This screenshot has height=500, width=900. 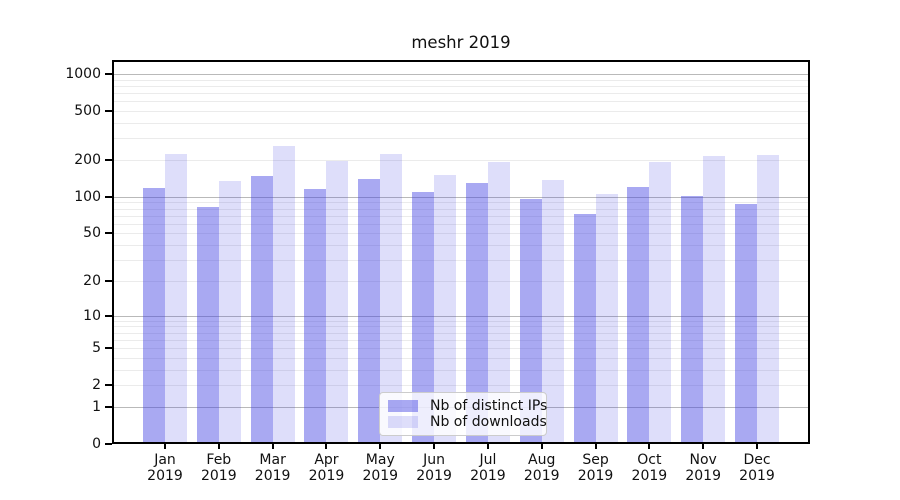 I want to click on x-tick-label: Sep 2019, so click(x=595, y=468).